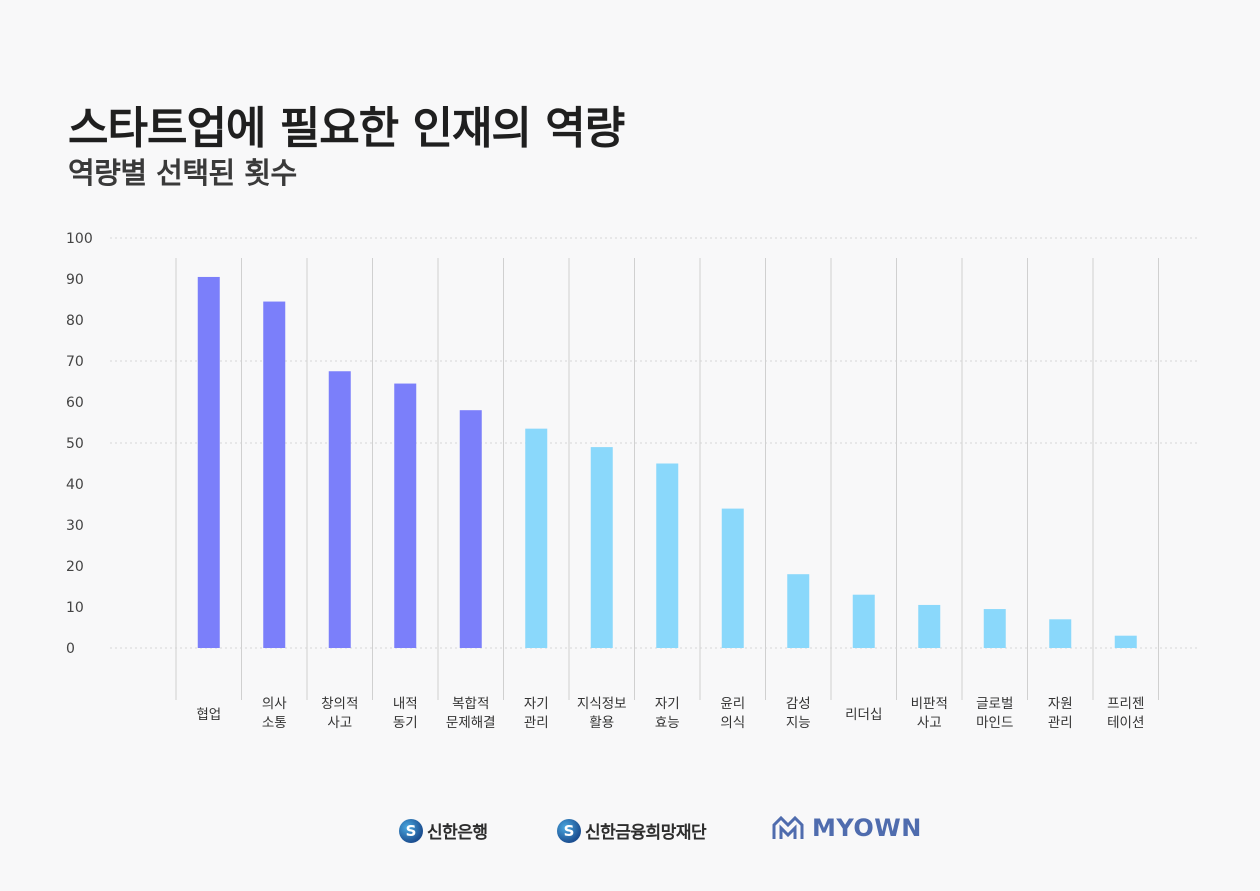 This screenshot has height=891, width=1260. I want to click on shinhan-bank-logo: S 신한은행, so click(443, 830).